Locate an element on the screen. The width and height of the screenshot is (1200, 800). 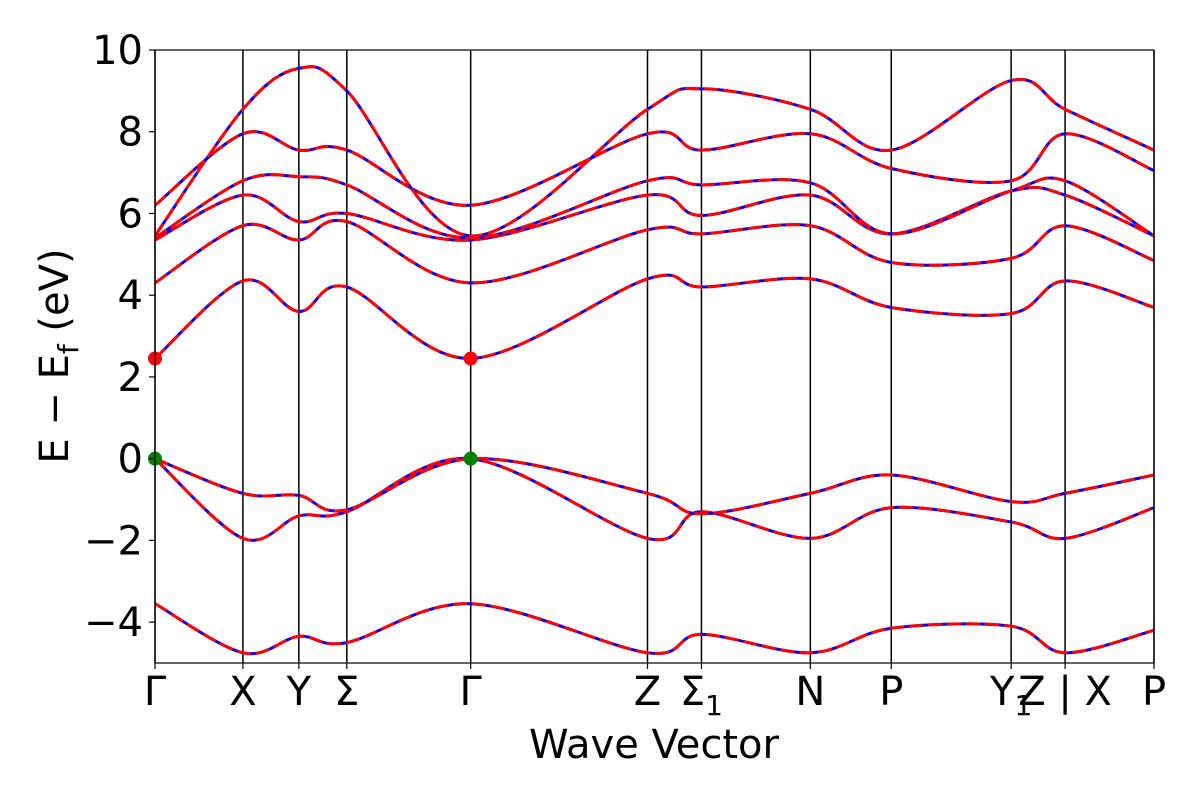
y-tick-label: 0 is located at coordinates (130, 460).